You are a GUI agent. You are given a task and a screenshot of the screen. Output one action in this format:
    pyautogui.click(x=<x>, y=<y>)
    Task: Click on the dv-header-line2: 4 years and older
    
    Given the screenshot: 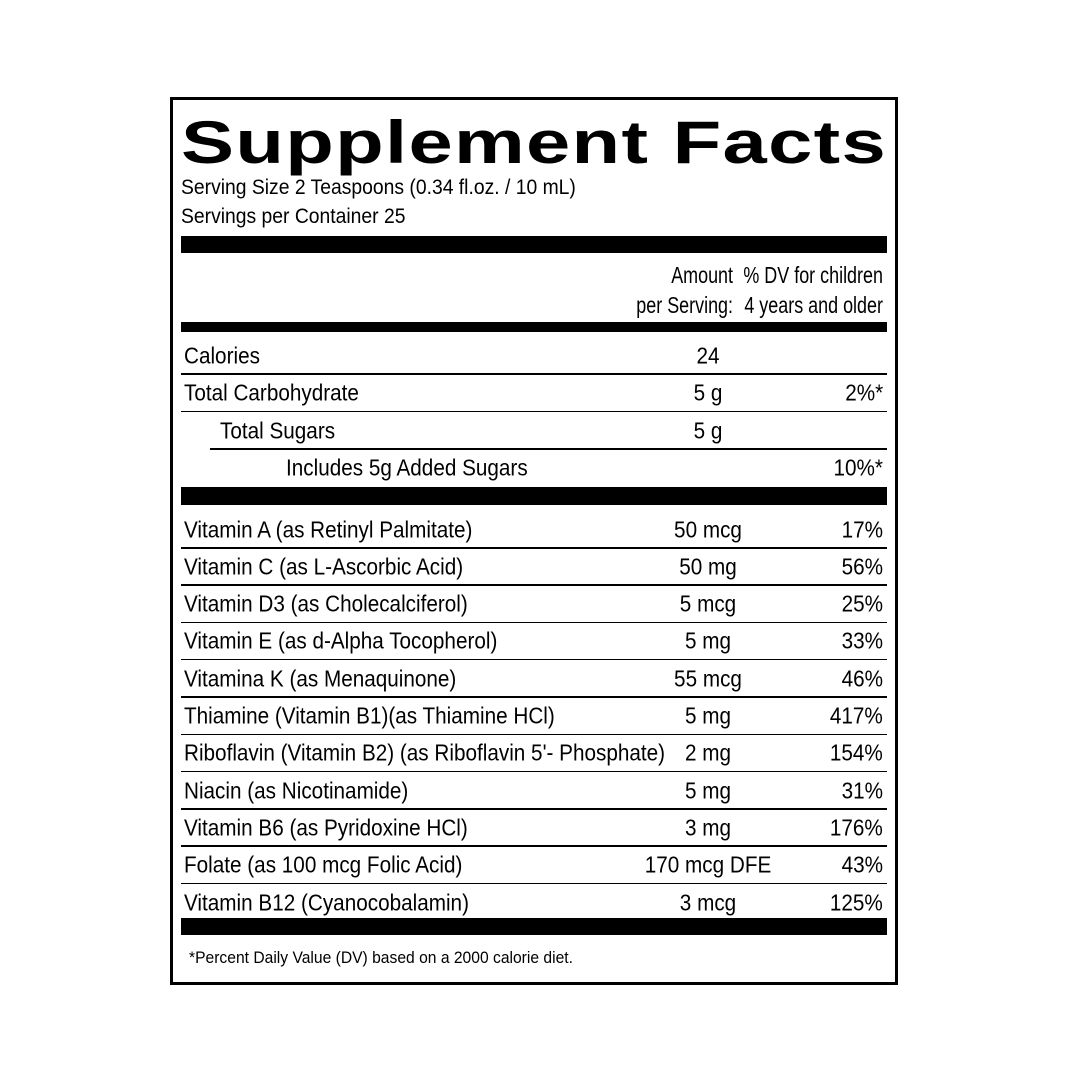 What is the action you would take?
    pyautogui.click(x=813, y=305)
    